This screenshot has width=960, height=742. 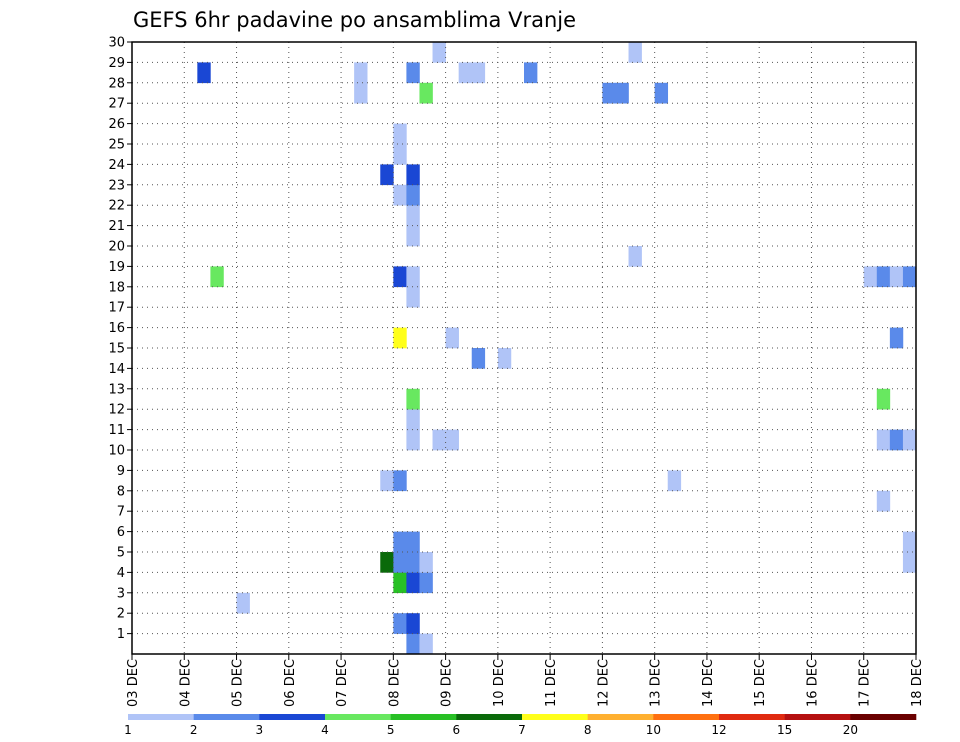 What do you see at coordinates (116, 83) in the screenshot?
I see `y-tick-label: 28` at bounding box center [116, 83].